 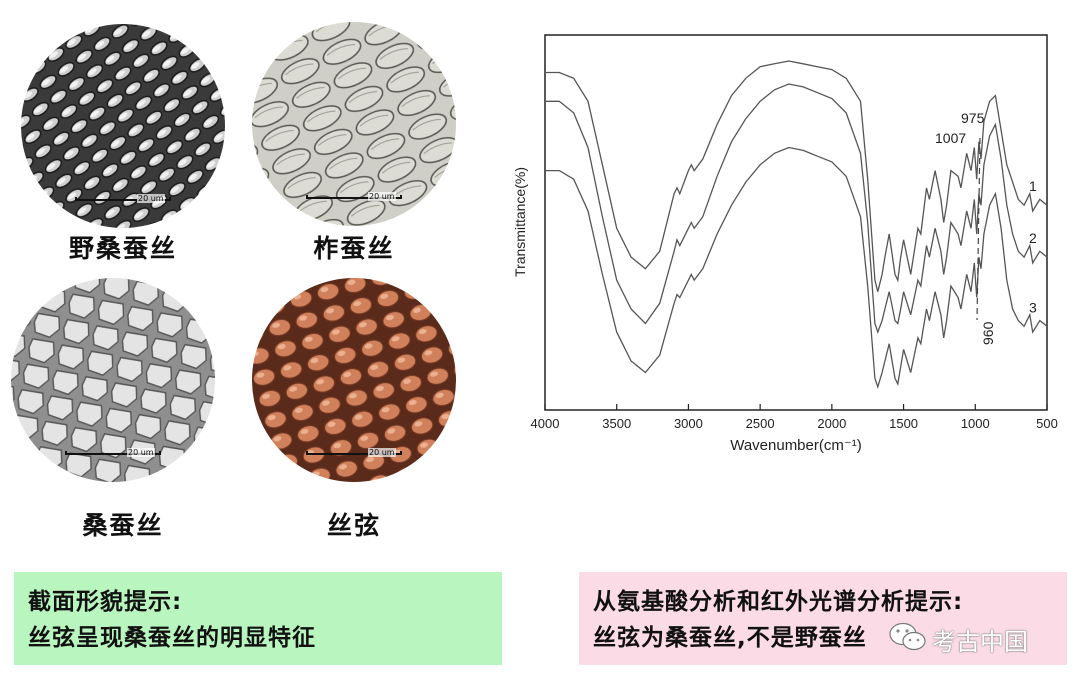 I want to click on string-texture, so click(x=354, y=380).